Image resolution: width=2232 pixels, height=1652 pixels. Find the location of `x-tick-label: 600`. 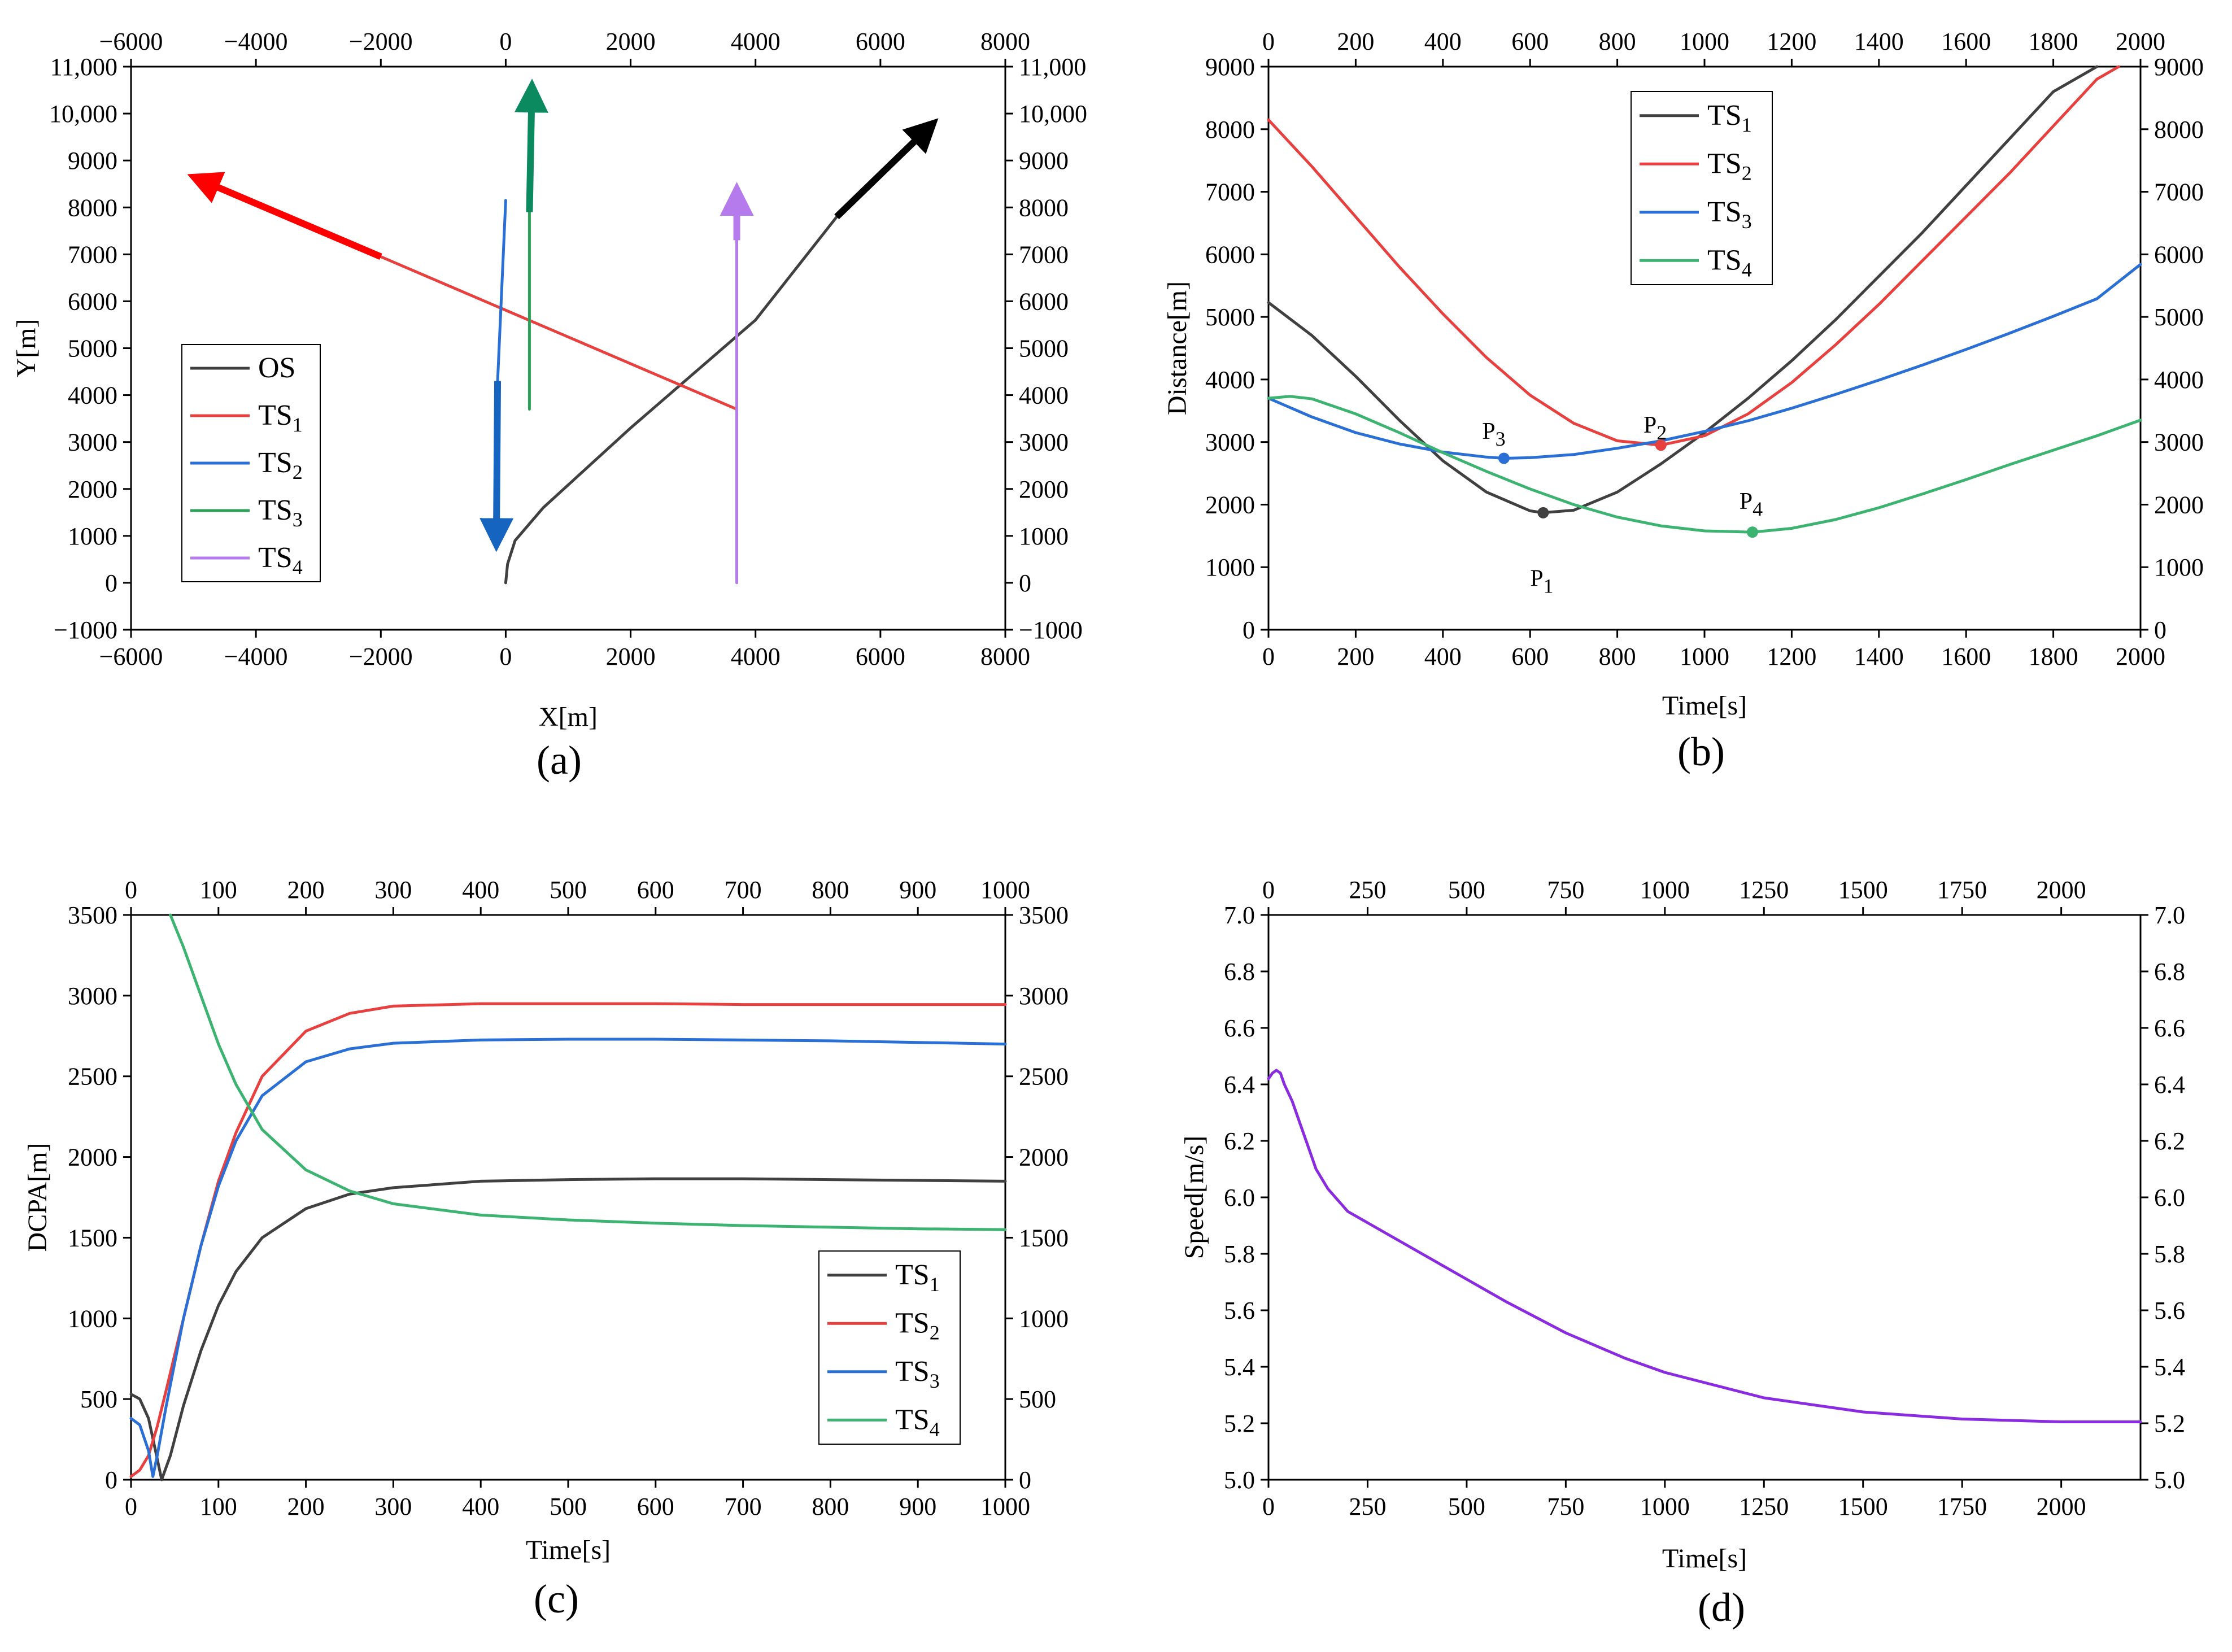

x-tick-label: 600 is located at coordinates (655, 1506).